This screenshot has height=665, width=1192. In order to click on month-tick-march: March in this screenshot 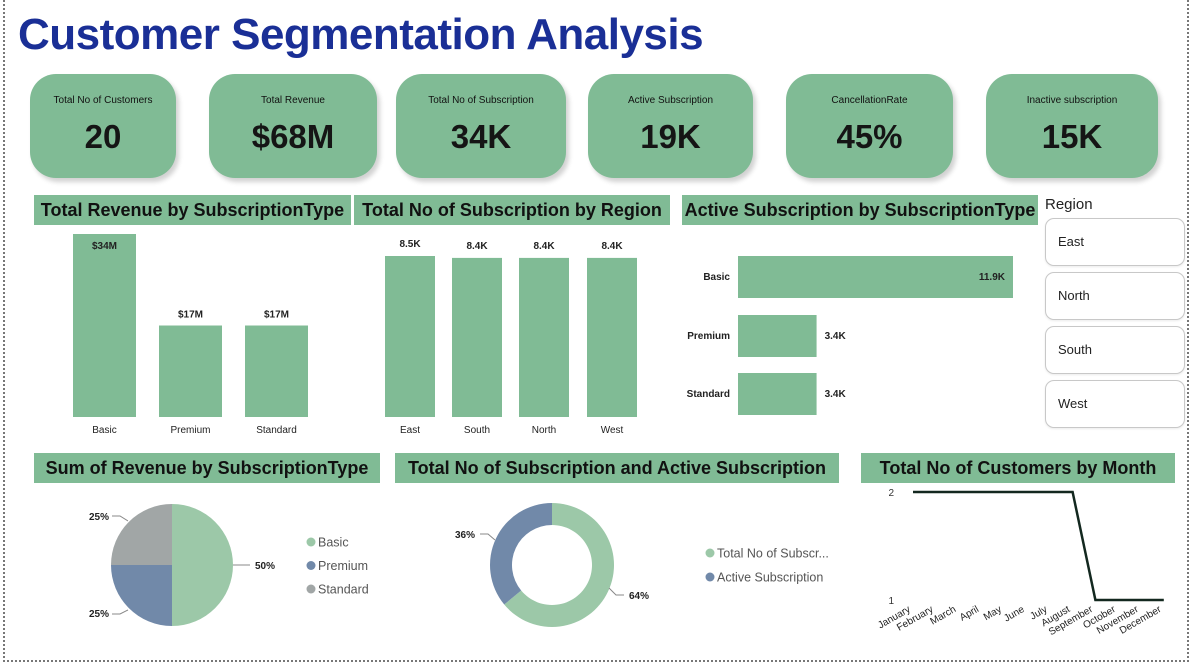, I will do `click(944, 615)`.